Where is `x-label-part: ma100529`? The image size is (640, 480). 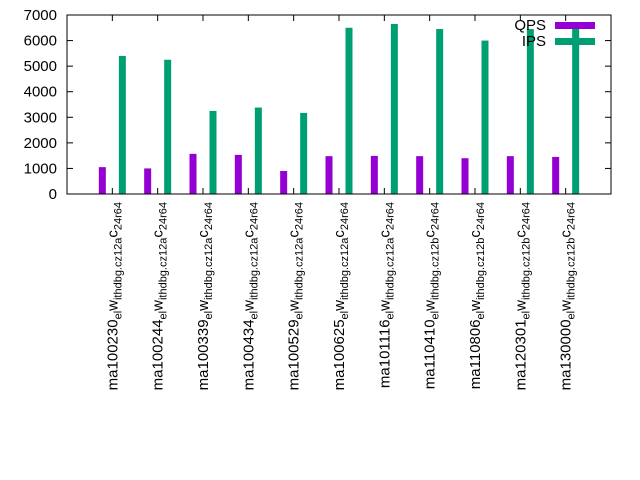
x-label-part: ma100529 is located at coordinates (294, 354).